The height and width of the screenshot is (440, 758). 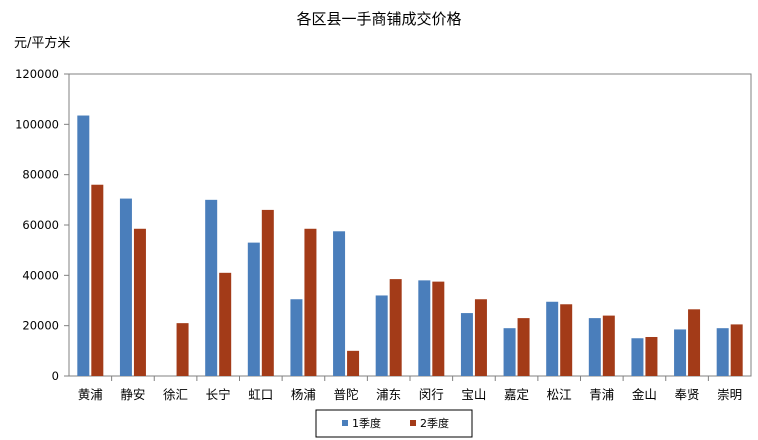 I want to click on y-tick-label: 0, so click(x=55, y=376).